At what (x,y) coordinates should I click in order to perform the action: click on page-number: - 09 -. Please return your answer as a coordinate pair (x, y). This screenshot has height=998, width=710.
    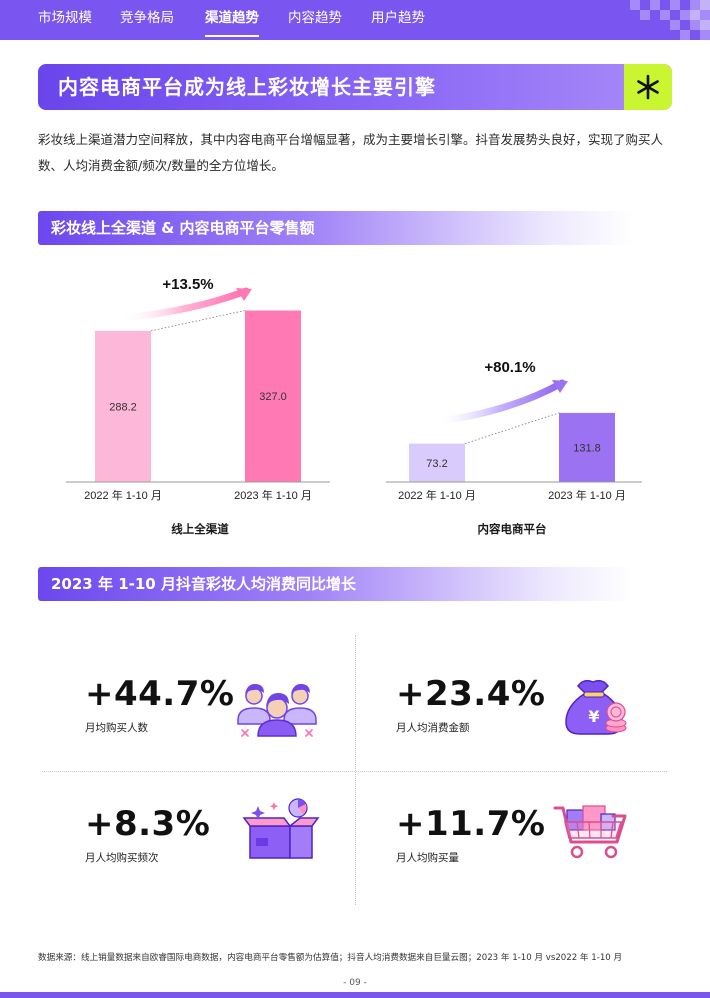
    Looking at the image, I should click on (355, 983).